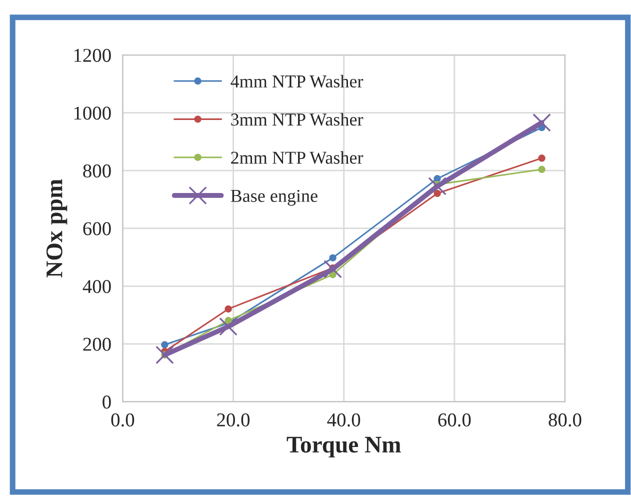 The width and height of the screenshot is (631, 497). I want to click on x-tick-label: 80.0, so click(565, 420).